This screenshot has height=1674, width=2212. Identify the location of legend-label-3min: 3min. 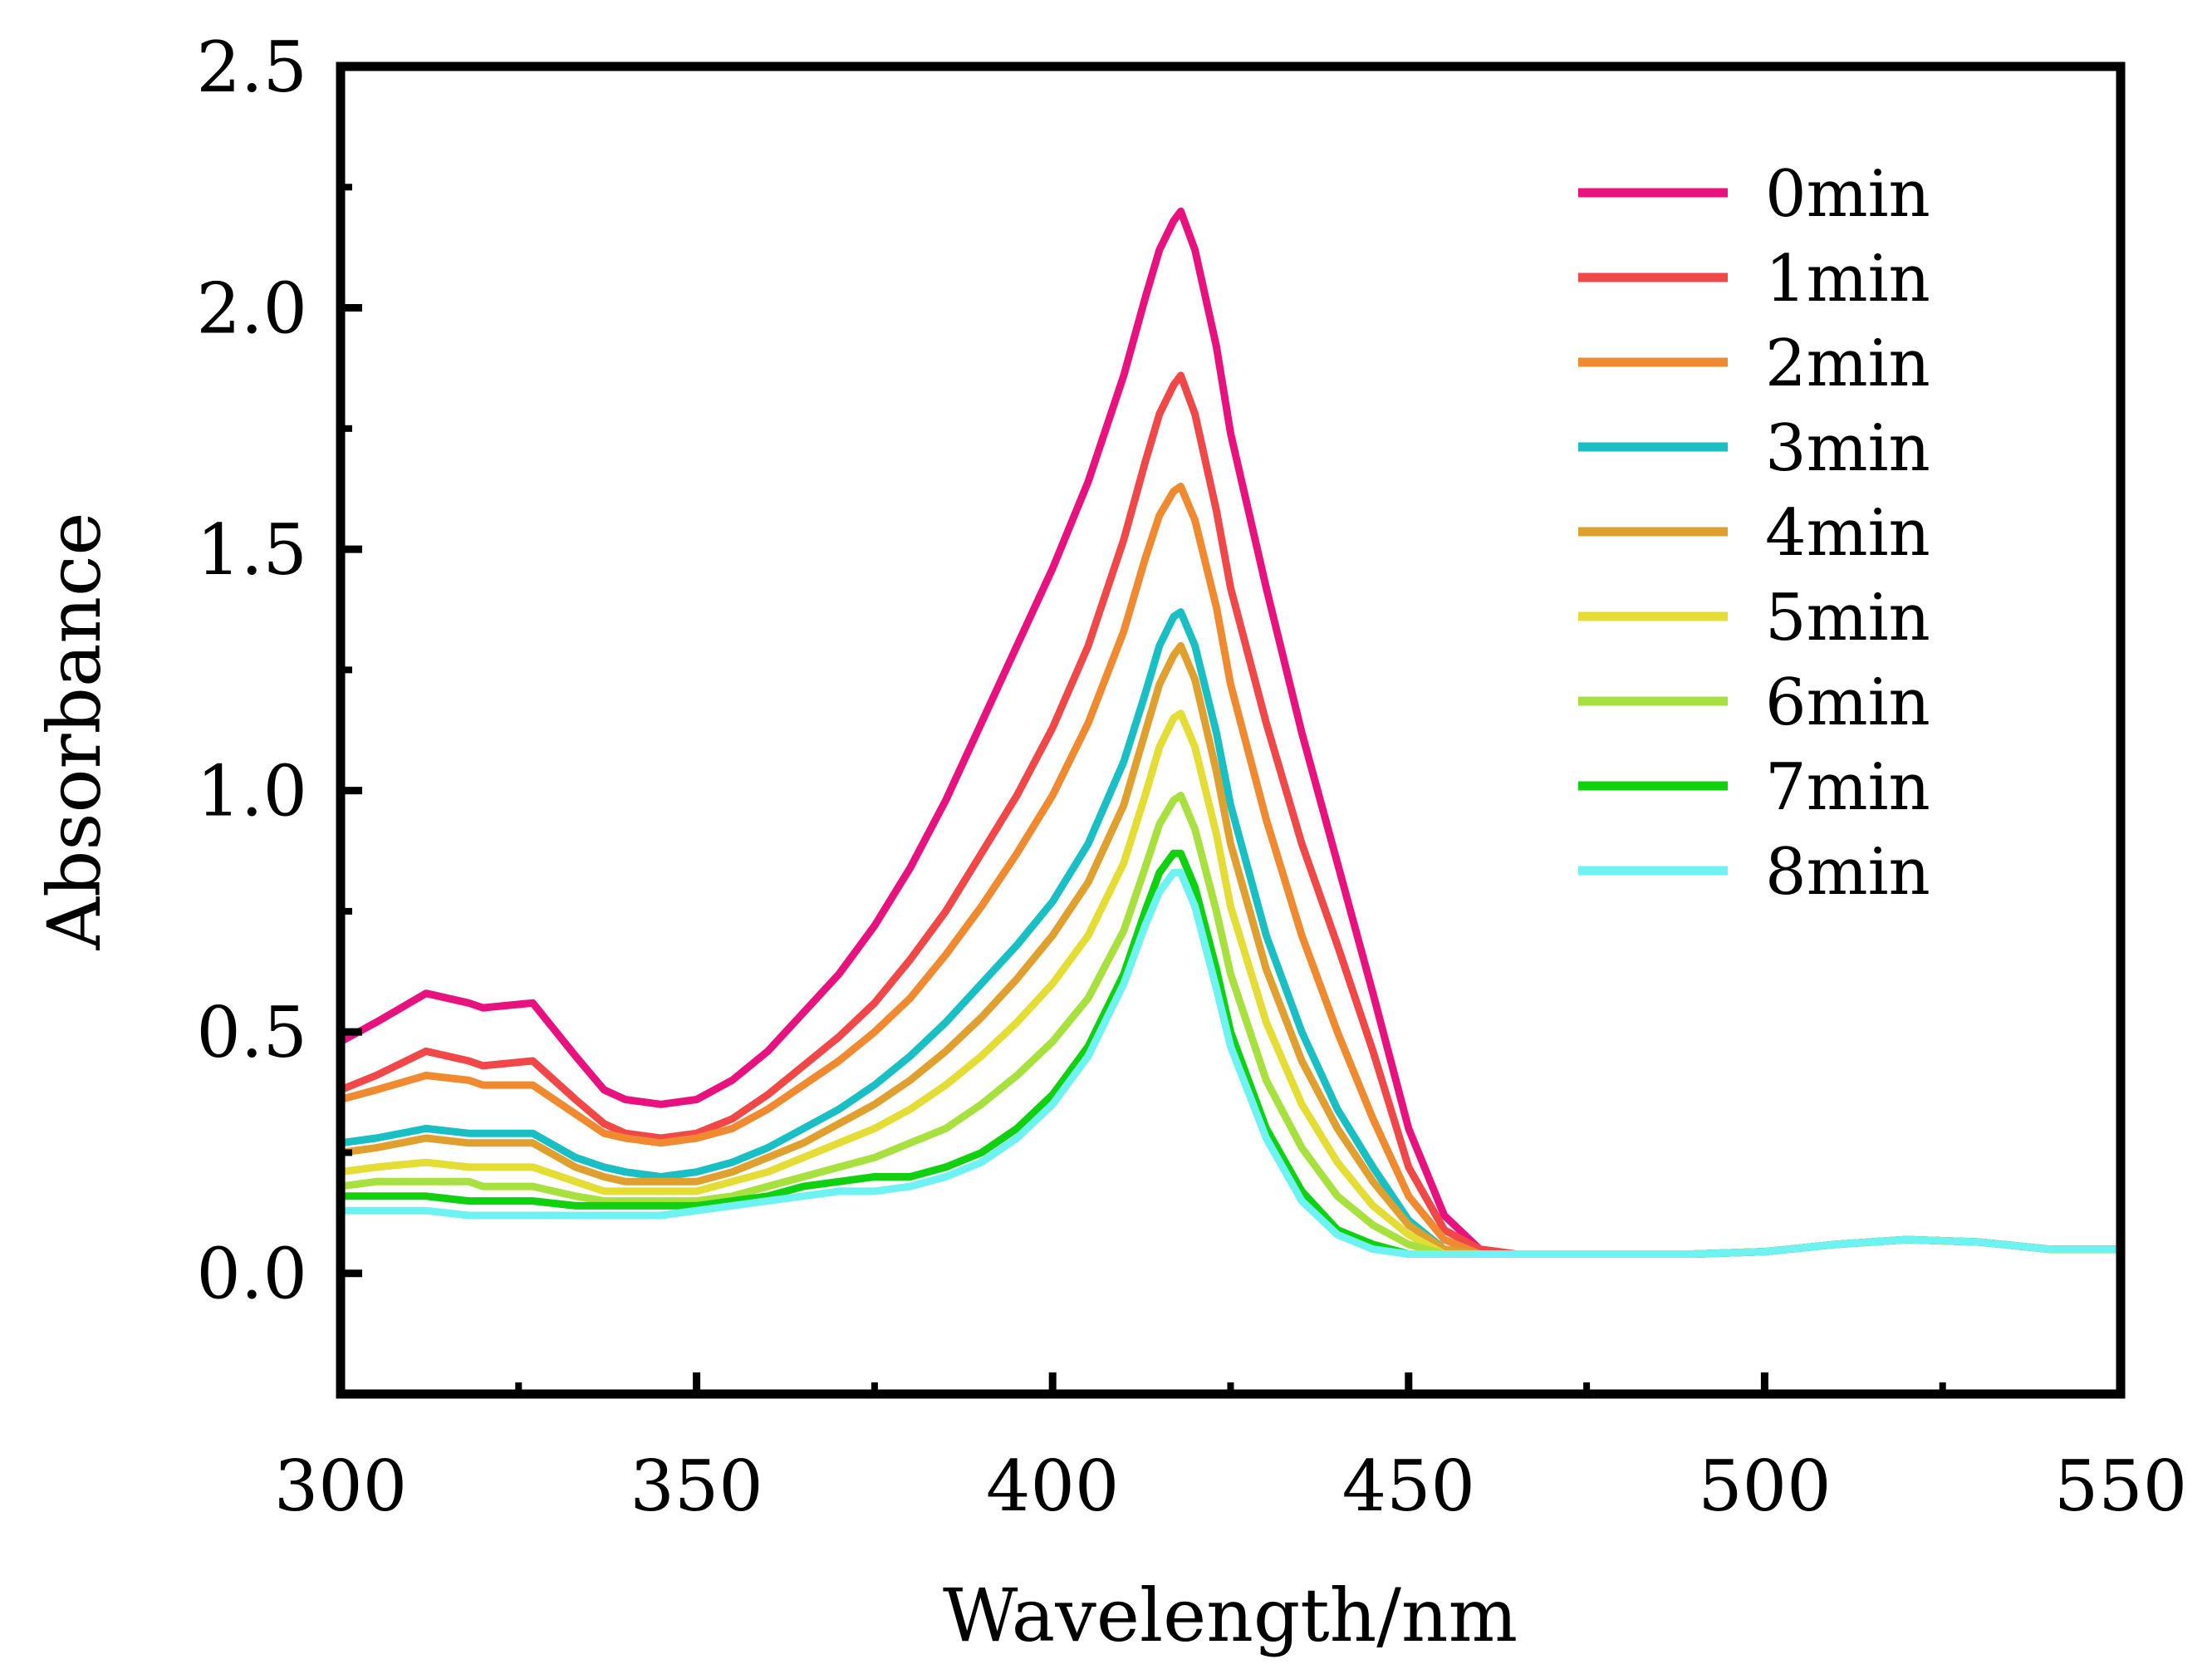
(1847, 448).